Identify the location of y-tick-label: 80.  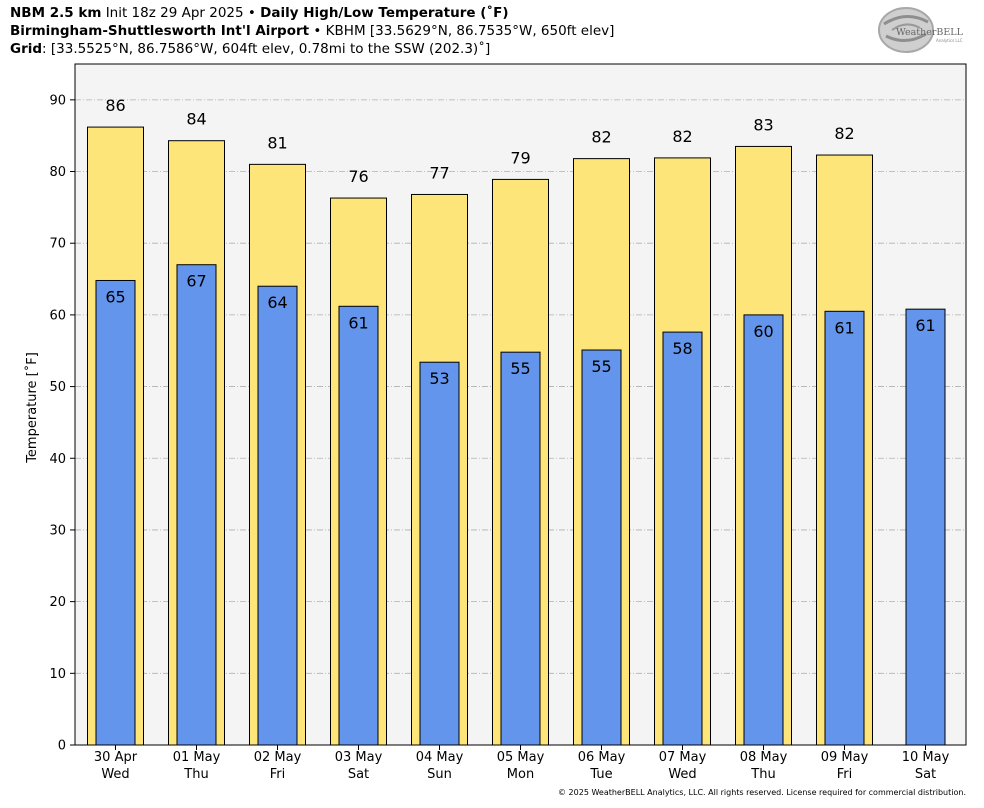
(57, 172).